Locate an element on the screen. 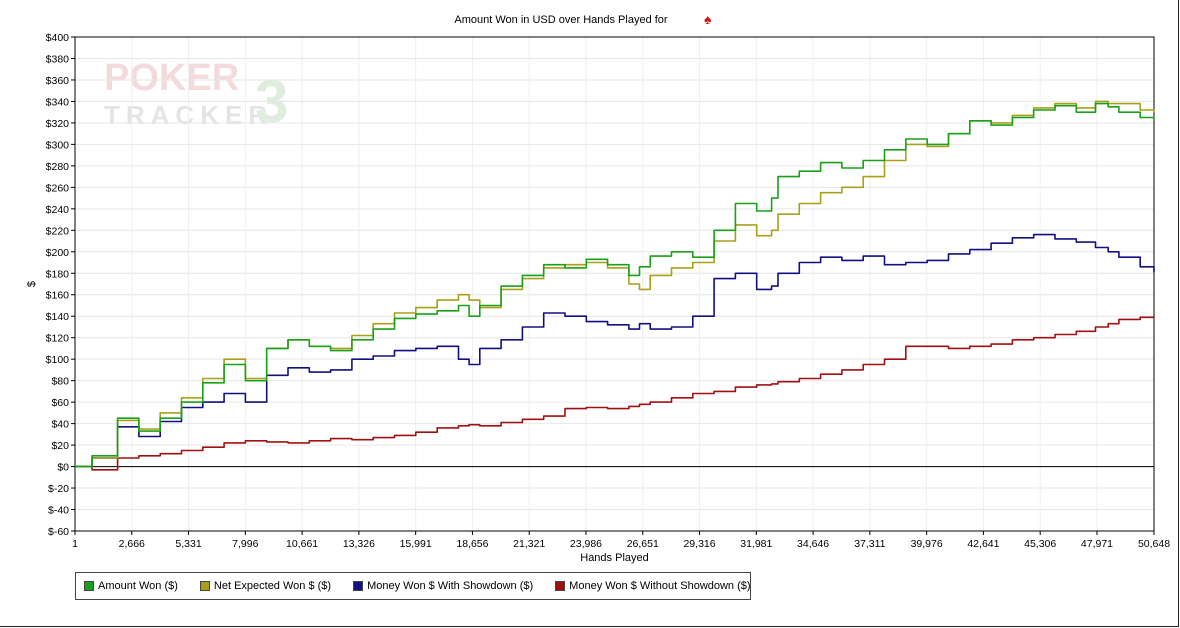 Image resolution: width=1180 pixels, height=628 pixels. x-tick-label: 23,986 is located at coordinates (586, 544).